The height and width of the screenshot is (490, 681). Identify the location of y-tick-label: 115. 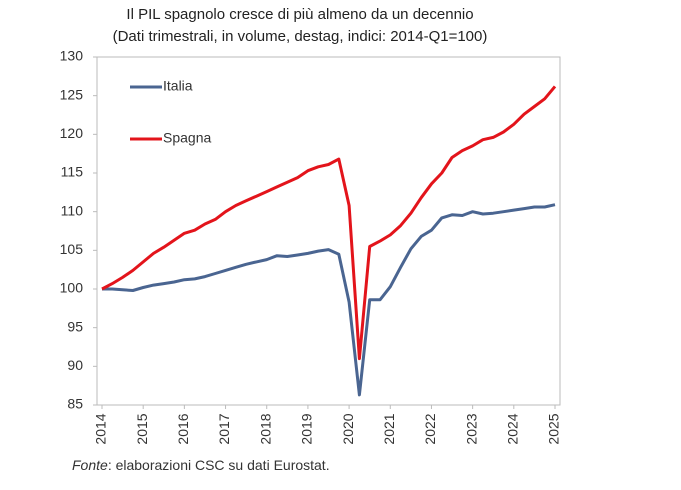
(72, 172).